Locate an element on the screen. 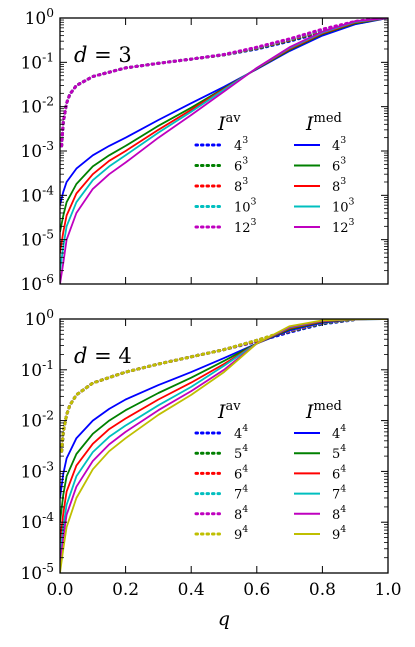 The height and width of the screenshot is (647, 415). x-tick-label: 0.0 is located at coordinates (59, 590).